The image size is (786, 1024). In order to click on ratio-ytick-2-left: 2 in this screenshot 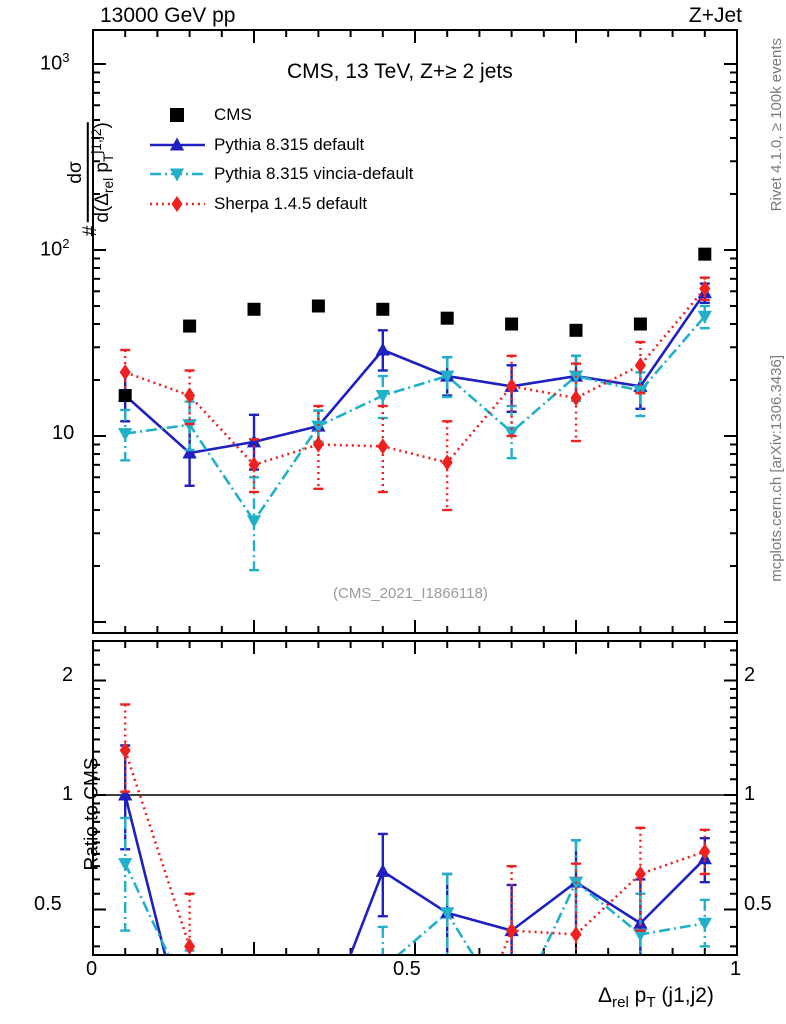, I will do `click(68, 675)`.